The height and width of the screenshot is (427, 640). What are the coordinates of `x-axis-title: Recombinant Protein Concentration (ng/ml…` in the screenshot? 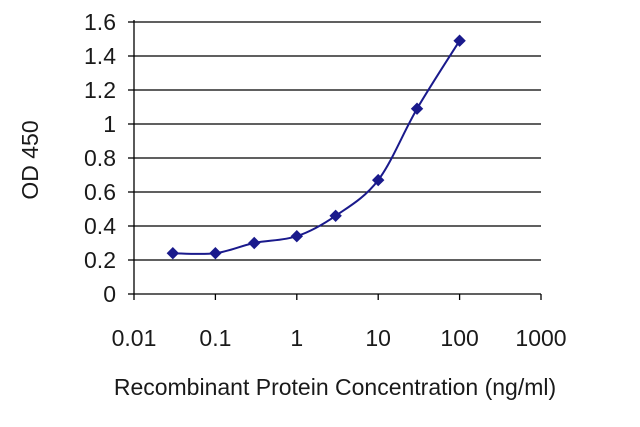 It's located at (335, 387).